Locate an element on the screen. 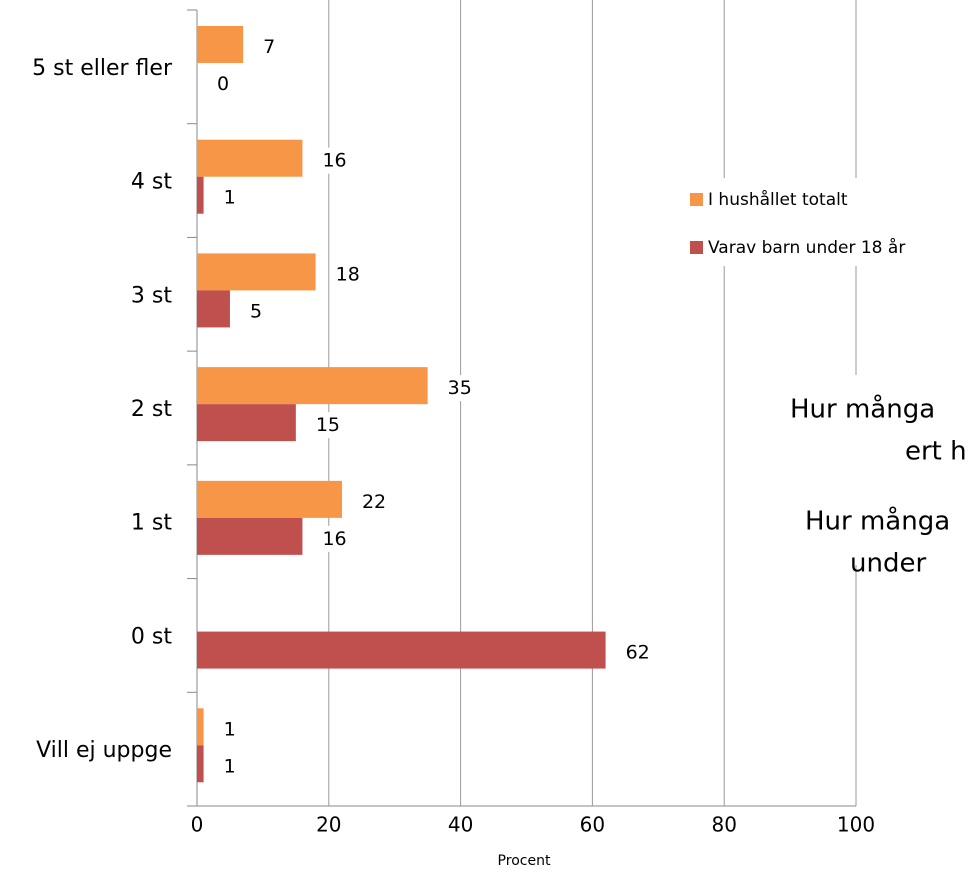 Image resolution: width=973 pixels, height=872 pixels. x-tick-label: 0 is located at coordinates (197, 825).